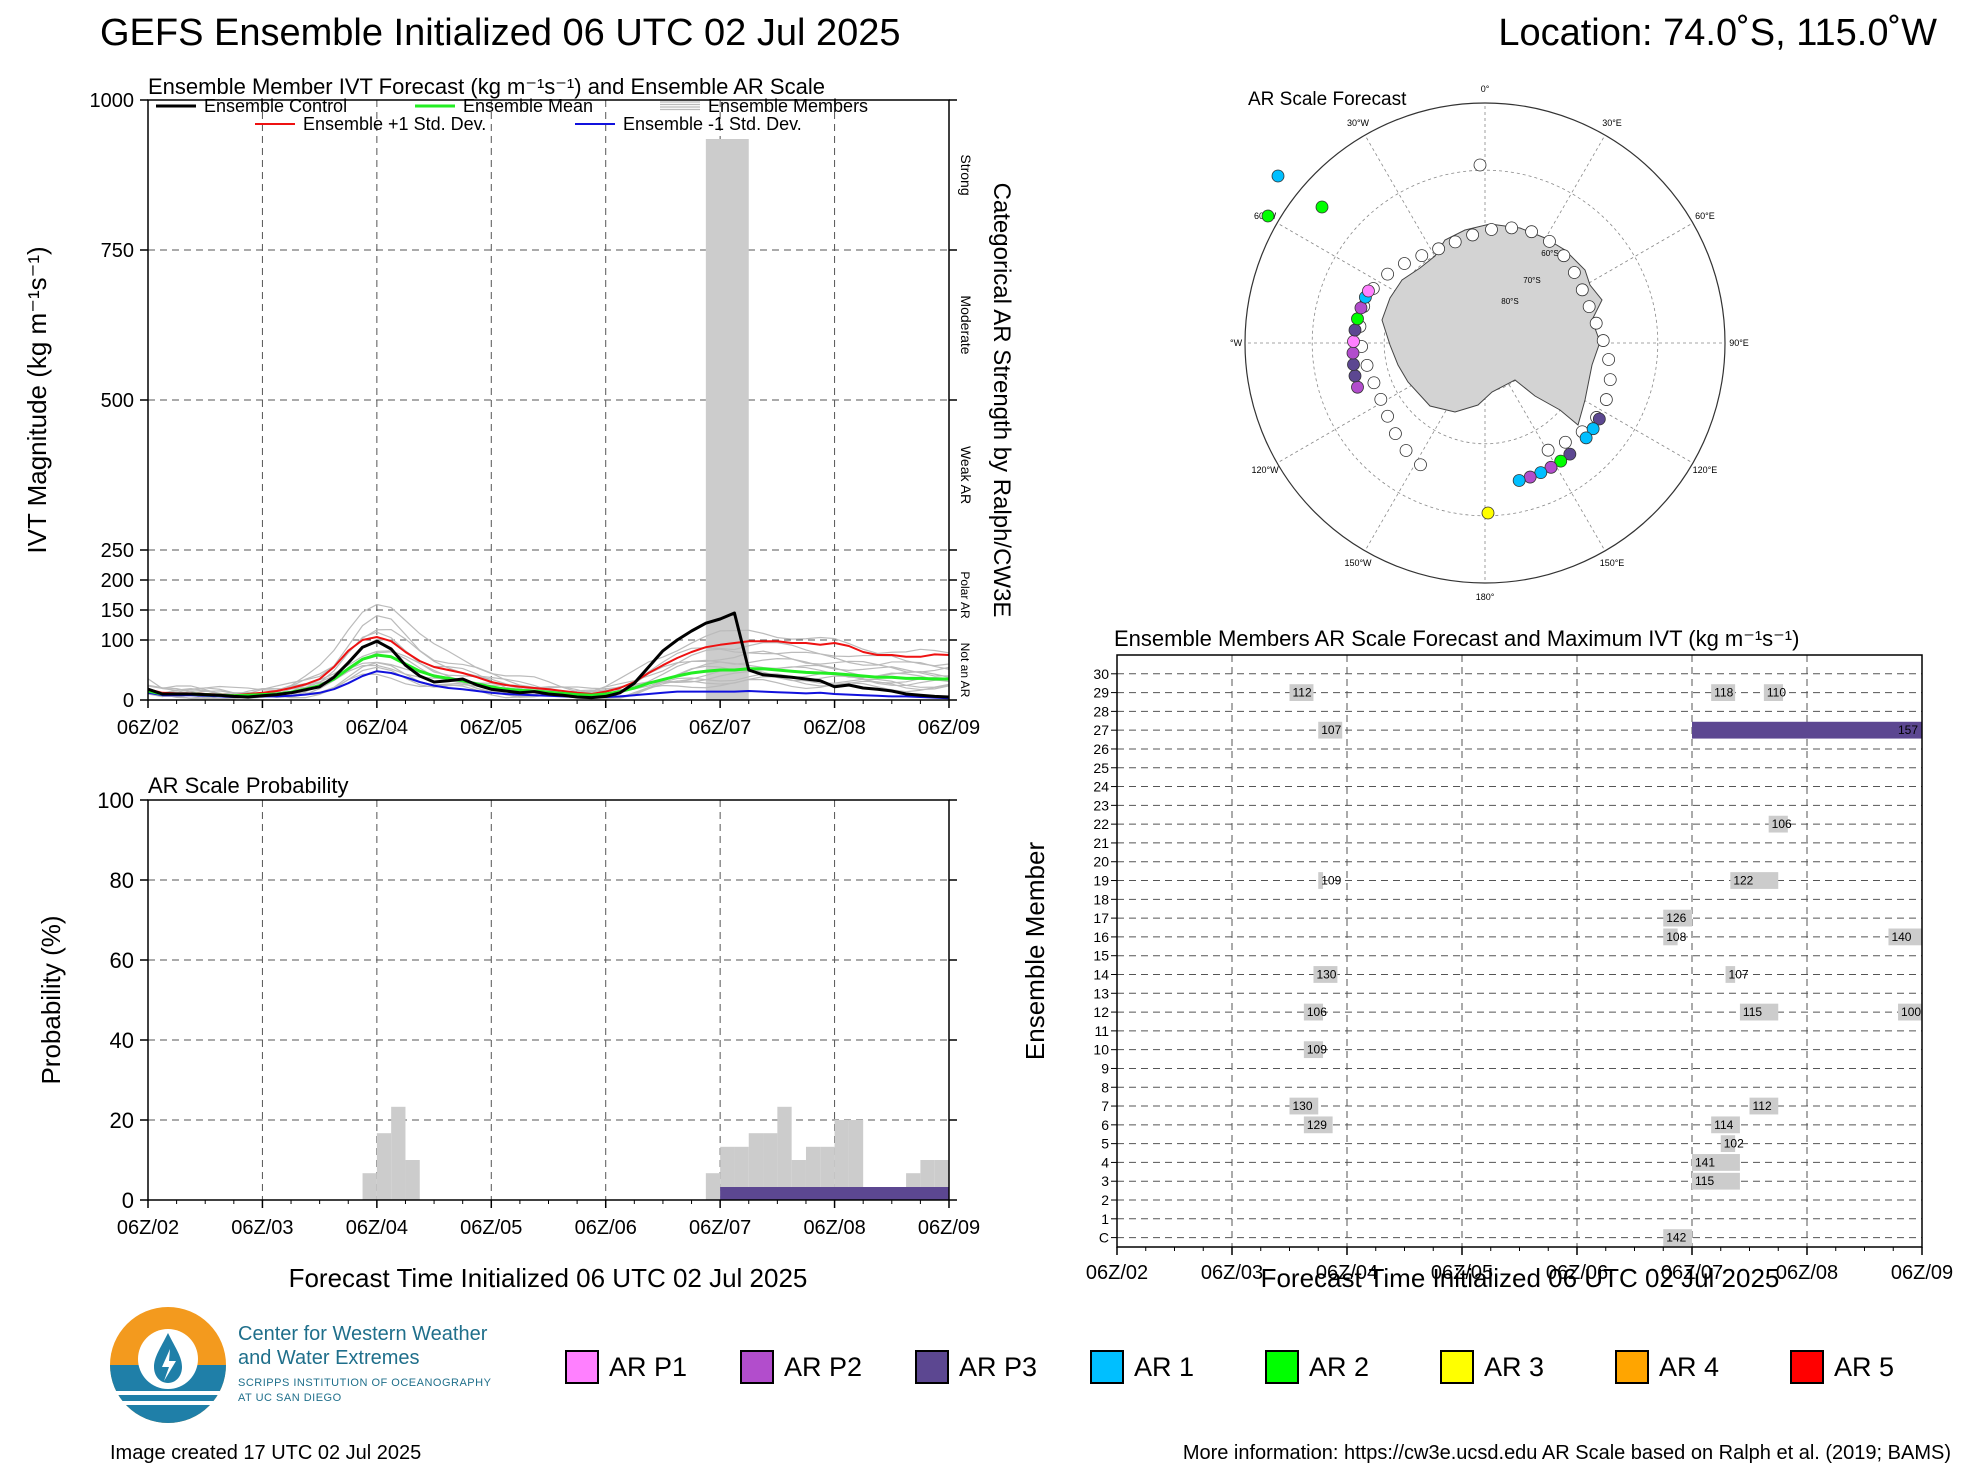  Describe the element at coordinates (1101, 787) in the screenshot. I see `member-row-label: 24` at that location.